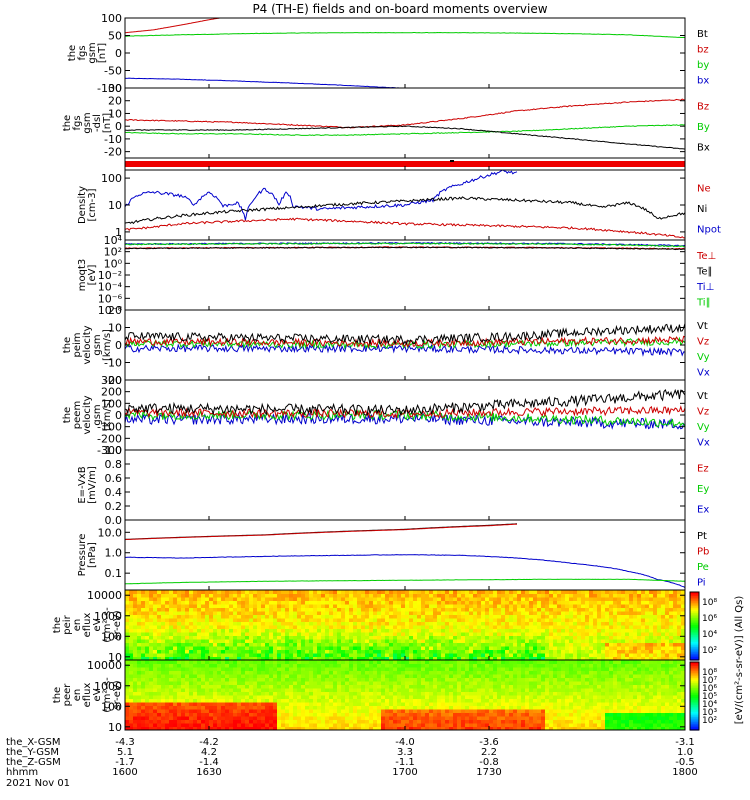  What do you see at coordinates (405, 342) in the screenshot?
I see `series-Vz` at bounding box center [405, 342].